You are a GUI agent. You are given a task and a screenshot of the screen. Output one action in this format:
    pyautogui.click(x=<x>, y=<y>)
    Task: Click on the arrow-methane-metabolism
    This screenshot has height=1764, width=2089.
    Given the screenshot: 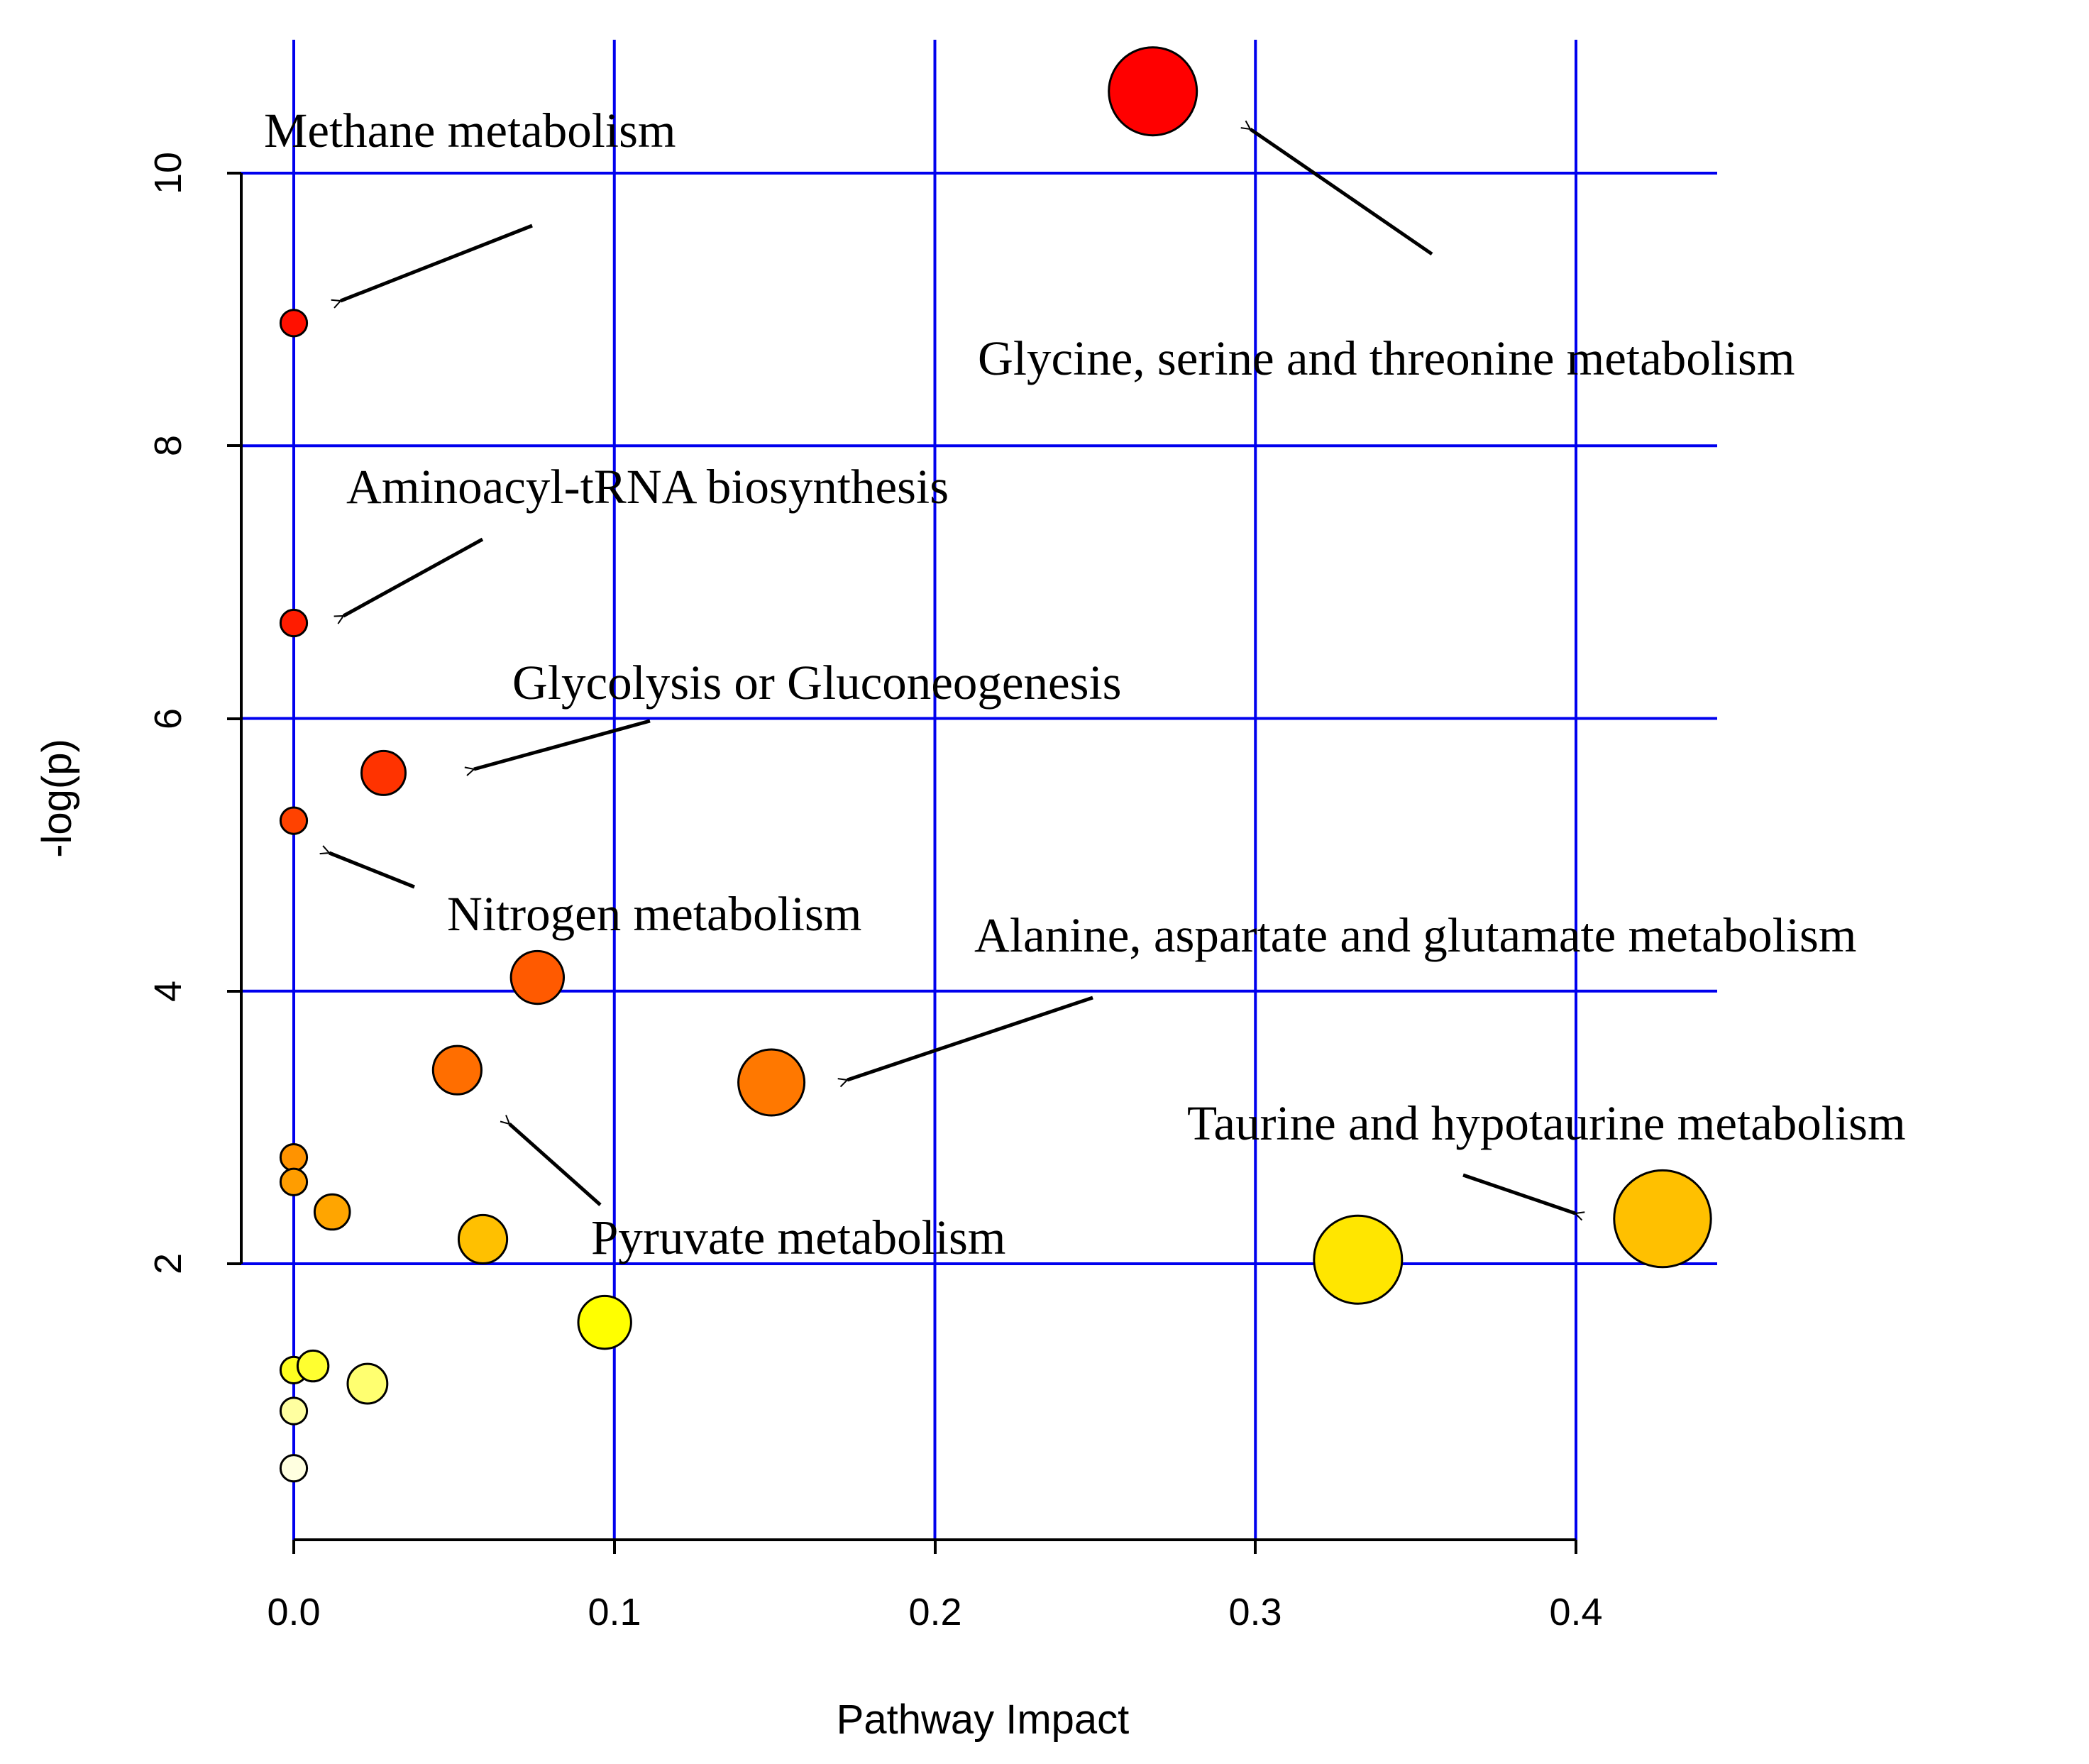 What is the action you would take?
    pyautogui.click(x=437, y=262)
    